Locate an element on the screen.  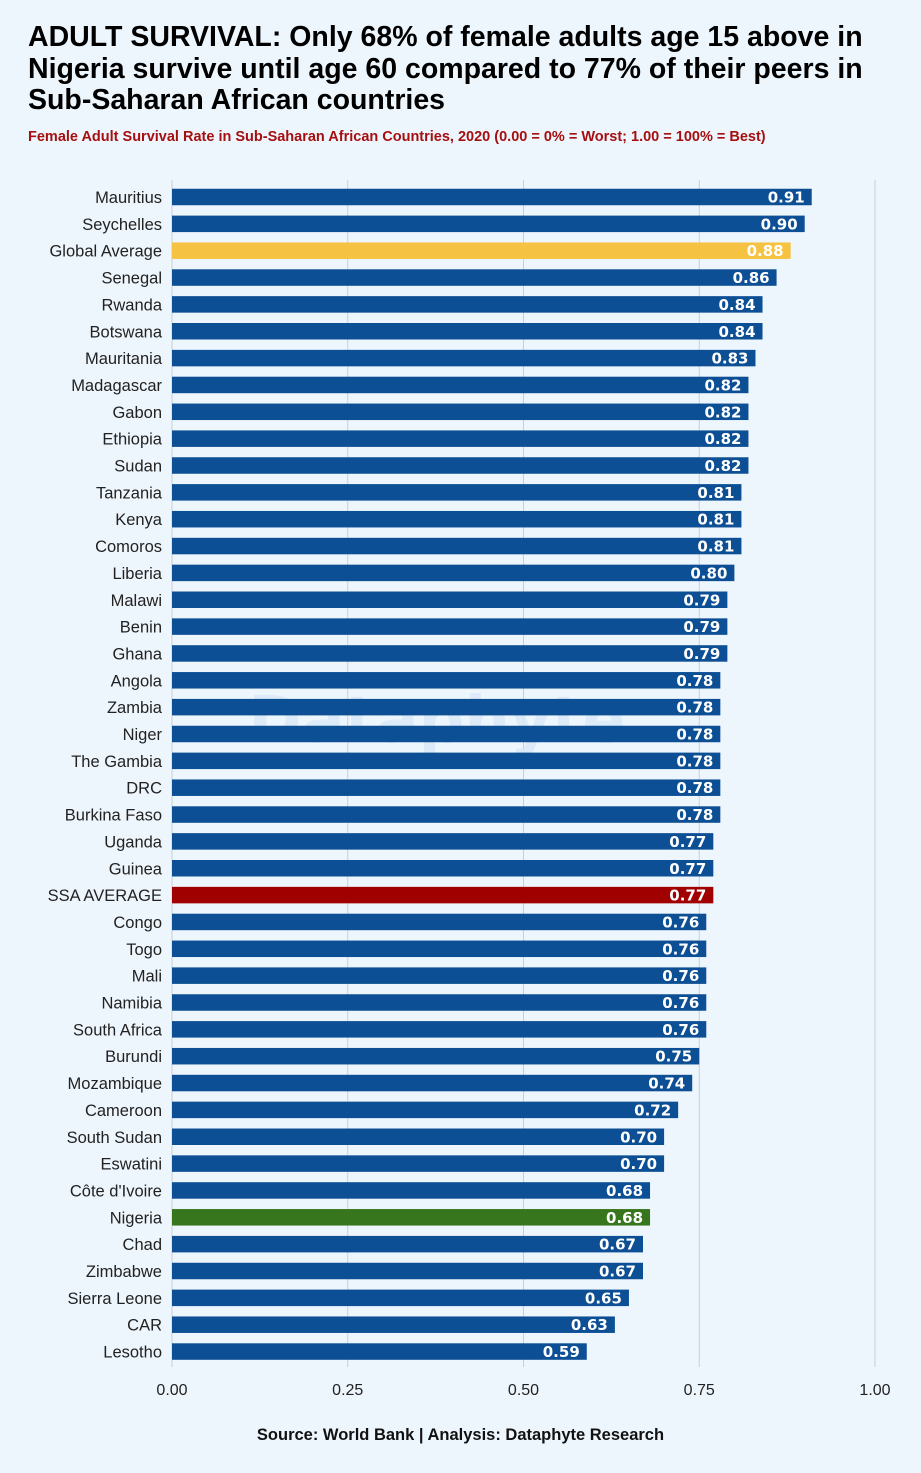
category-label: Sierra Leone is located at coordinates (115, 1299).